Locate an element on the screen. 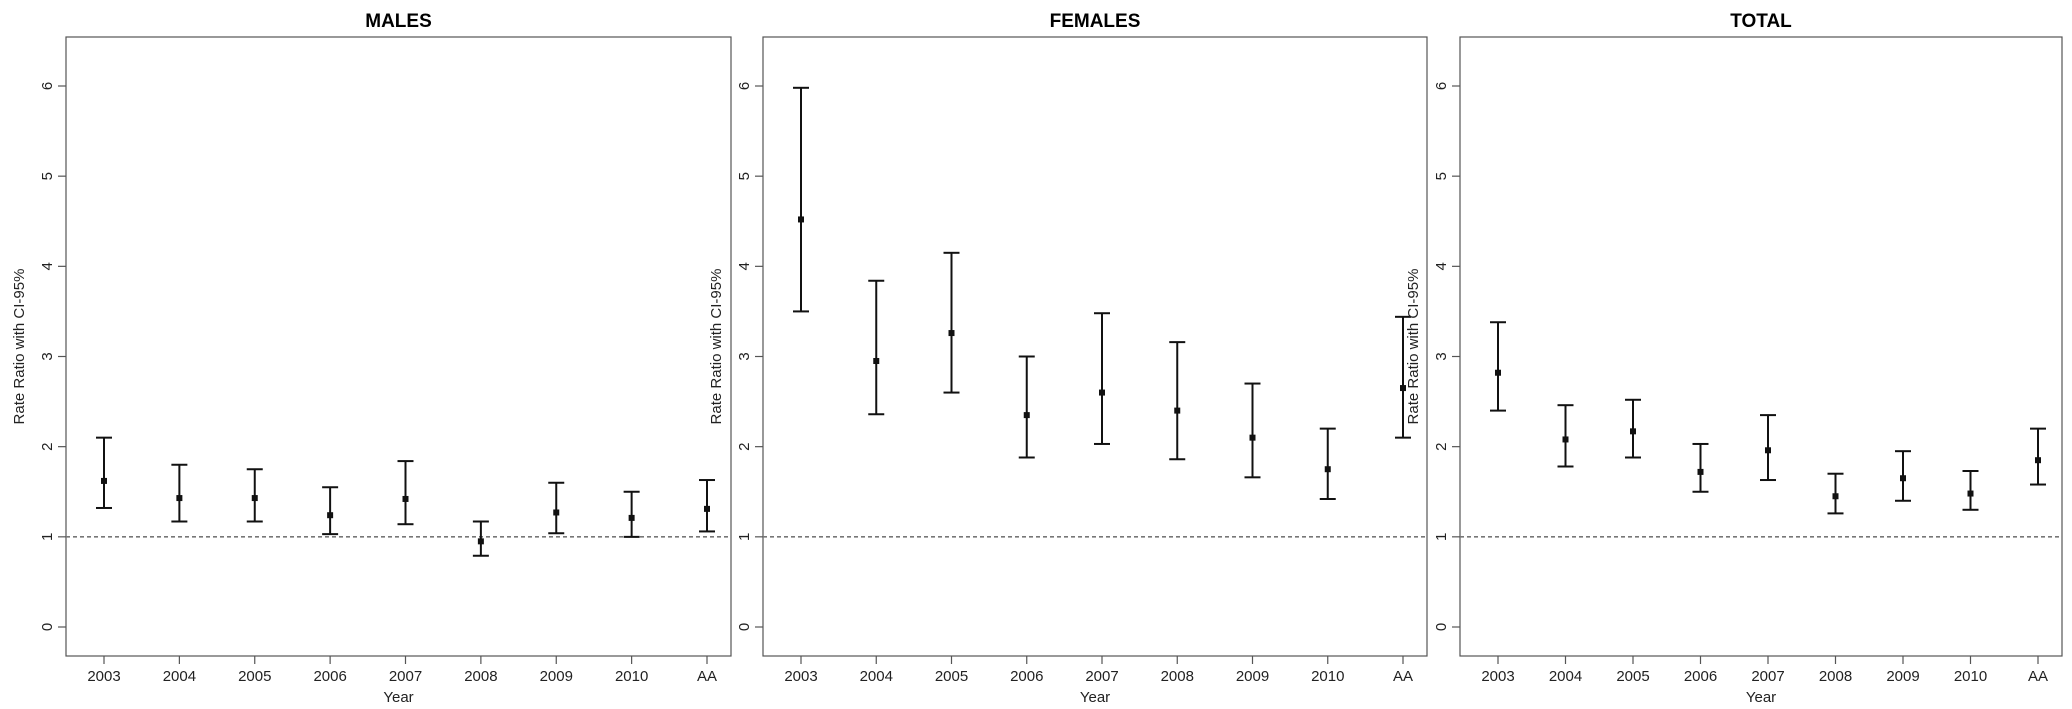 This screenshot has width=2072, height=709. chart-title: MALES is located at coordinates (398, 21).